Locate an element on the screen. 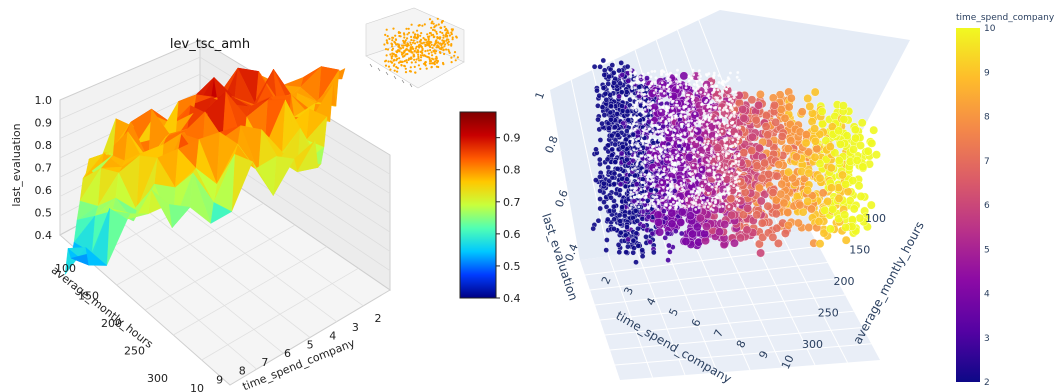 This screenshot has height=392, width=1057. inset-tick is located at coordinates (371, 65).